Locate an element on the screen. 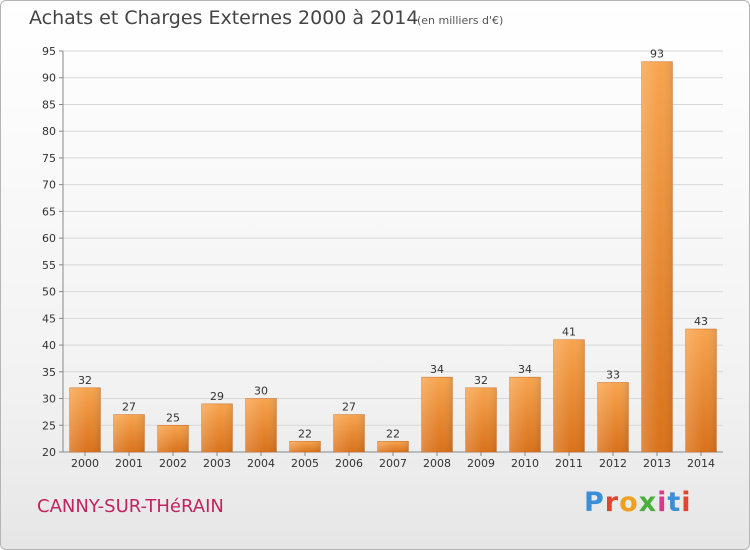 The image size is (750, 550). bar-value-label: 25 is located at coordinates (173, 417).